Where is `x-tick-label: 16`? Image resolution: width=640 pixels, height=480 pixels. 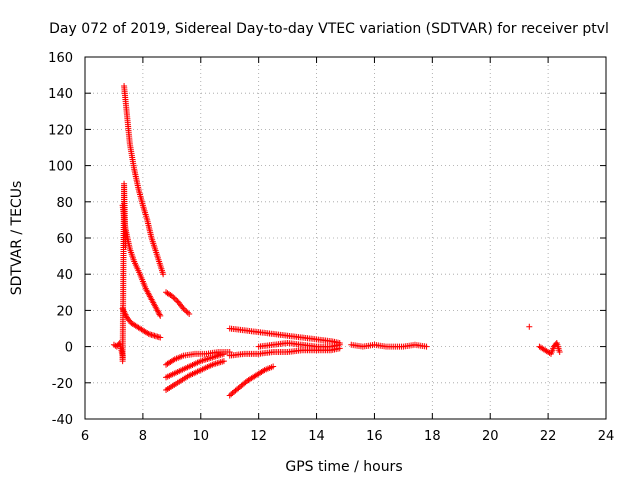 x-tick-label: 16 is located at coordinates (374, 436).